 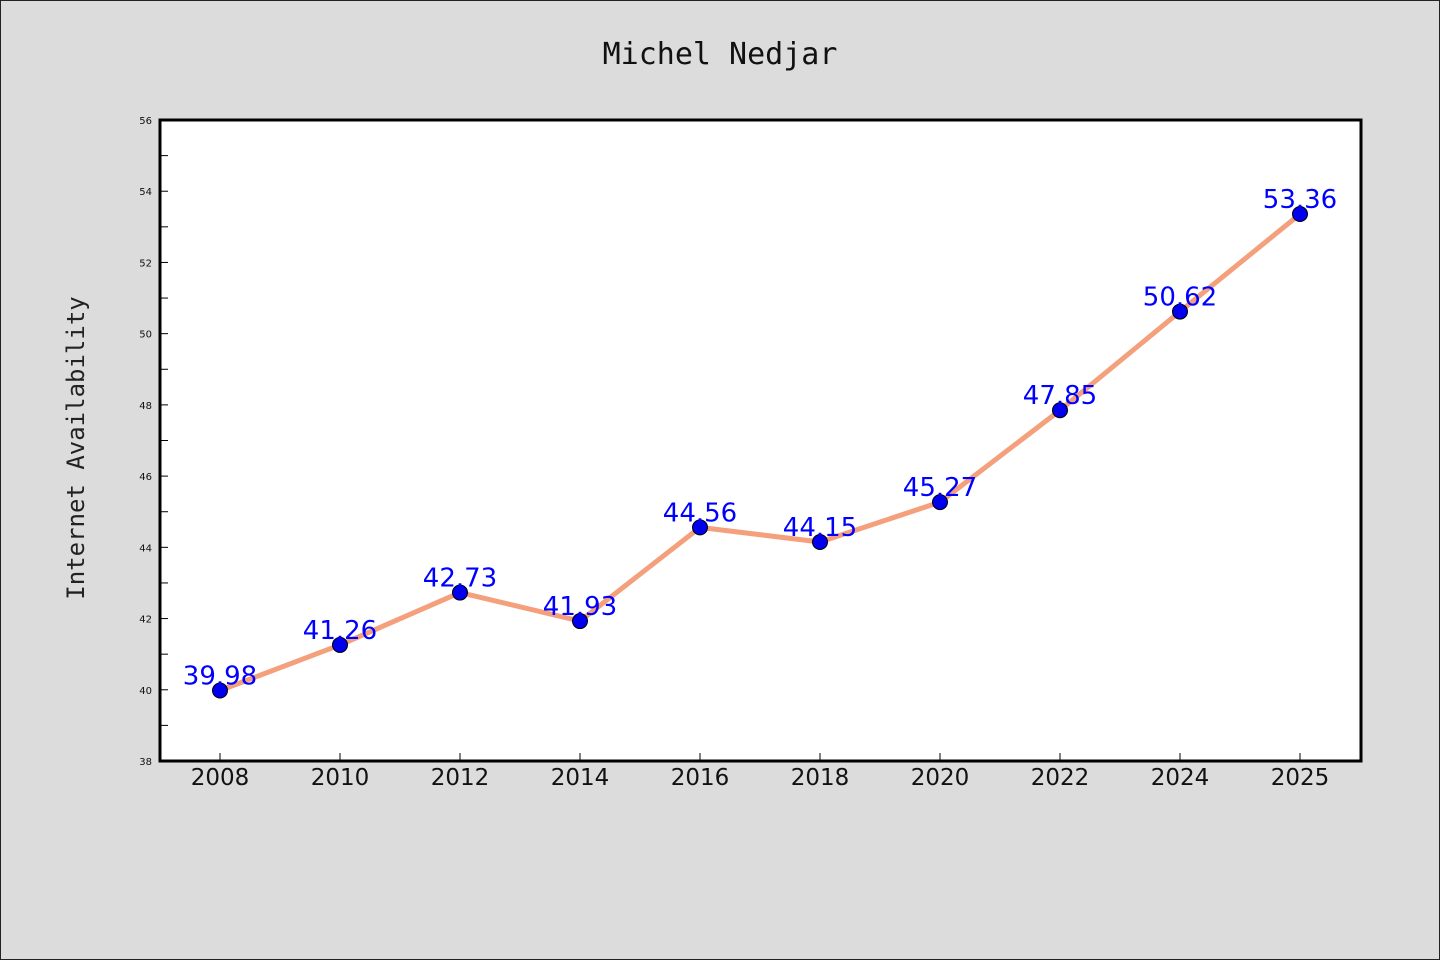 I want to click on data-label: 47.85, so click(x=1060, y=396).